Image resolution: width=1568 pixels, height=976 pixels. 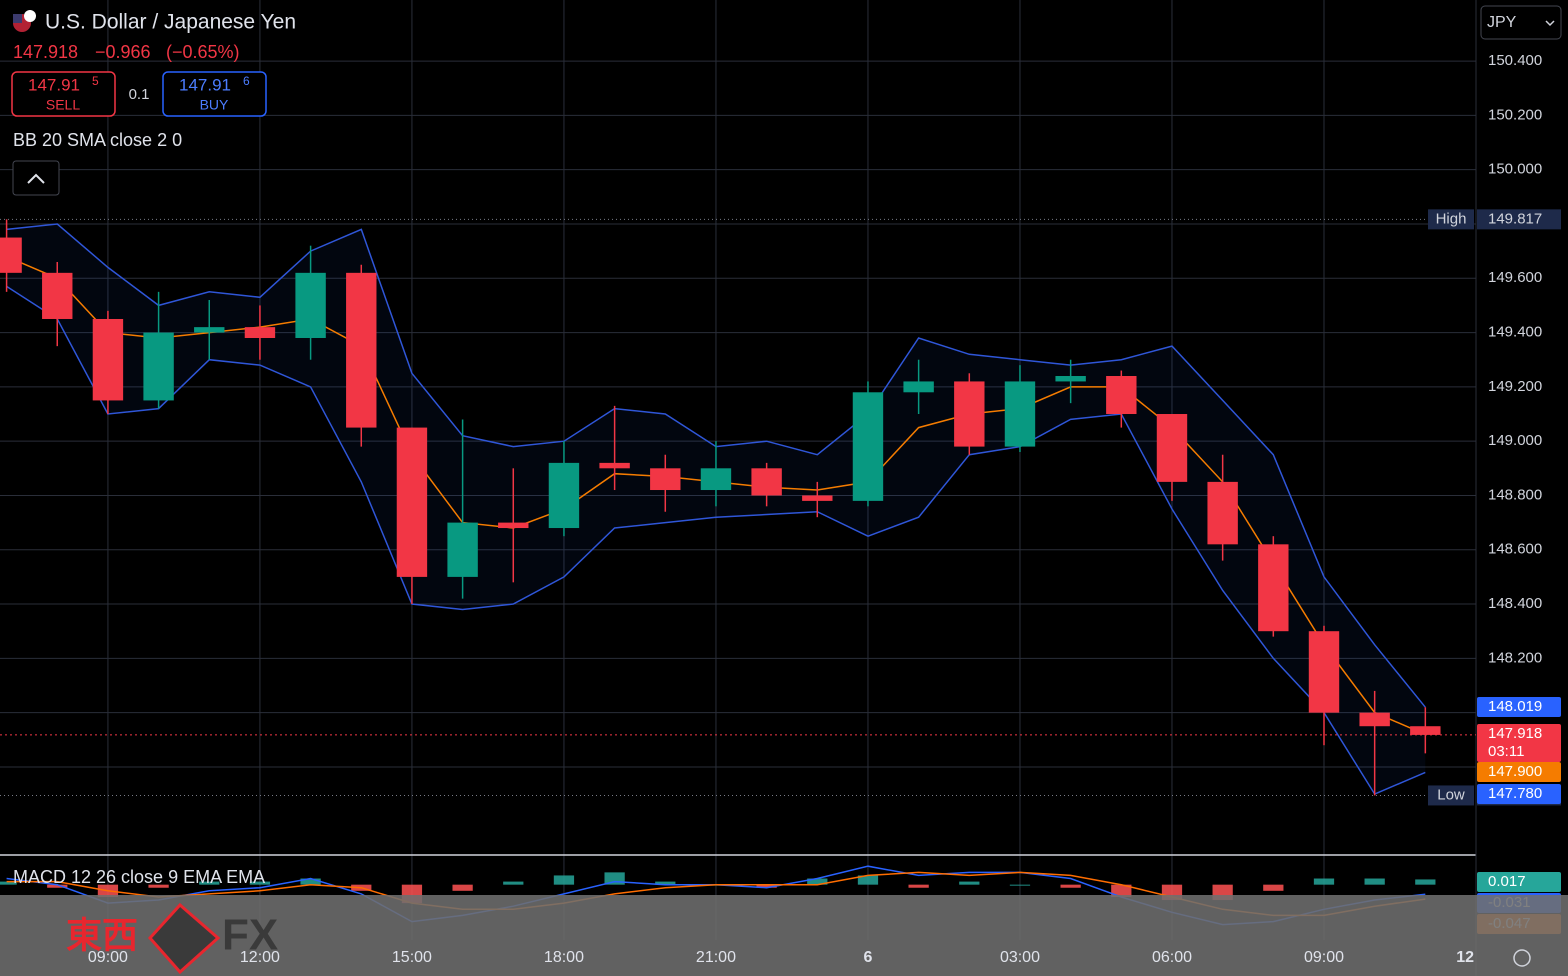 I want to click on buy-price: 147.91, so click(x=205, y=84).